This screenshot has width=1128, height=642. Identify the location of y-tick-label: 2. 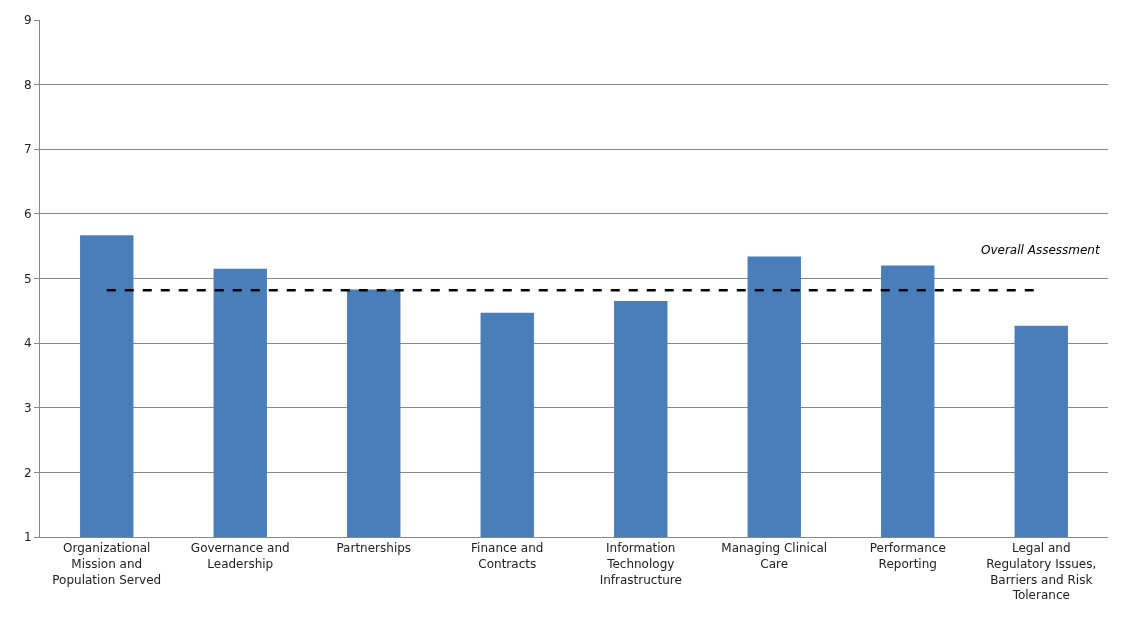
(27, 472).